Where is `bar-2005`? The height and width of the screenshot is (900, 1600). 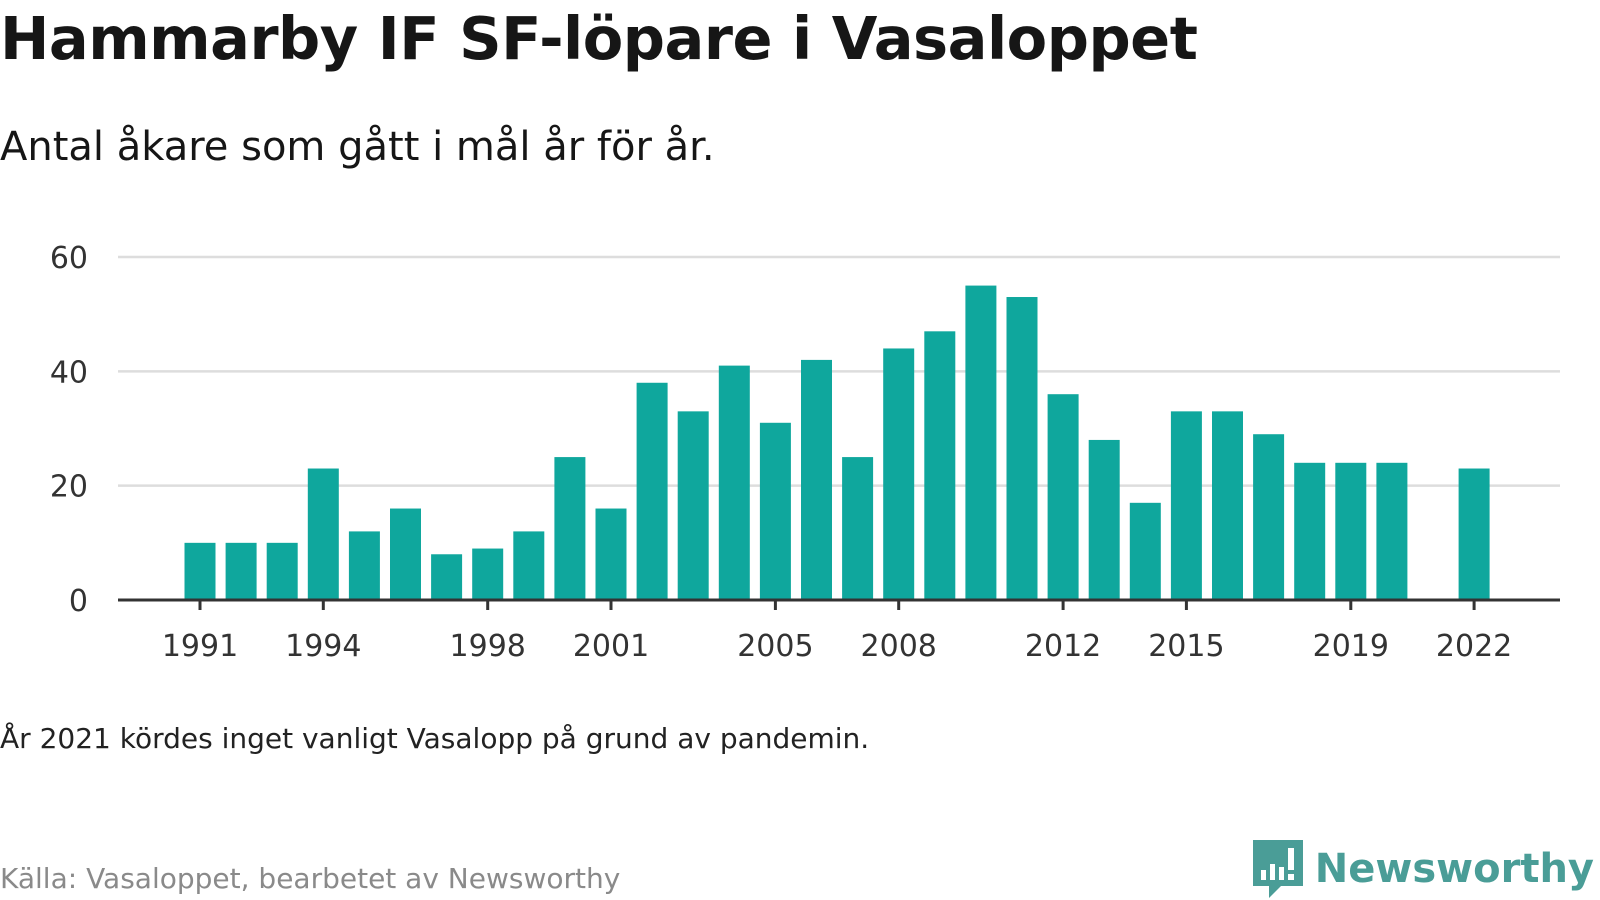 bar-2005 is located at coordinates (775, 511).